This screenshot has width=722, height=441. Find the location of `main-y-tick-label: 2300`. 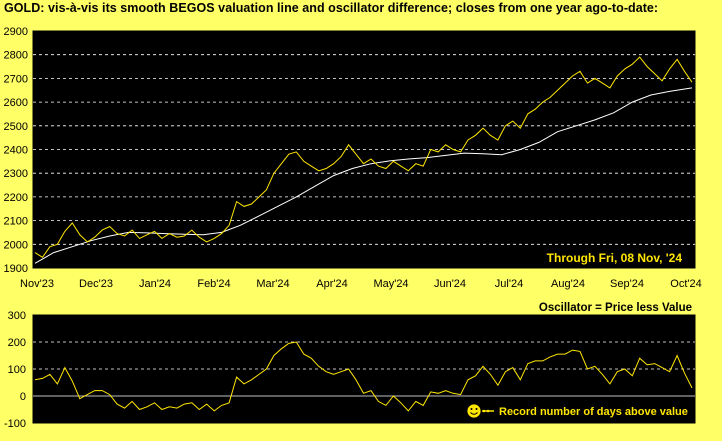

main-y-tick-label: 2300 is located at coordinates (16, 174).